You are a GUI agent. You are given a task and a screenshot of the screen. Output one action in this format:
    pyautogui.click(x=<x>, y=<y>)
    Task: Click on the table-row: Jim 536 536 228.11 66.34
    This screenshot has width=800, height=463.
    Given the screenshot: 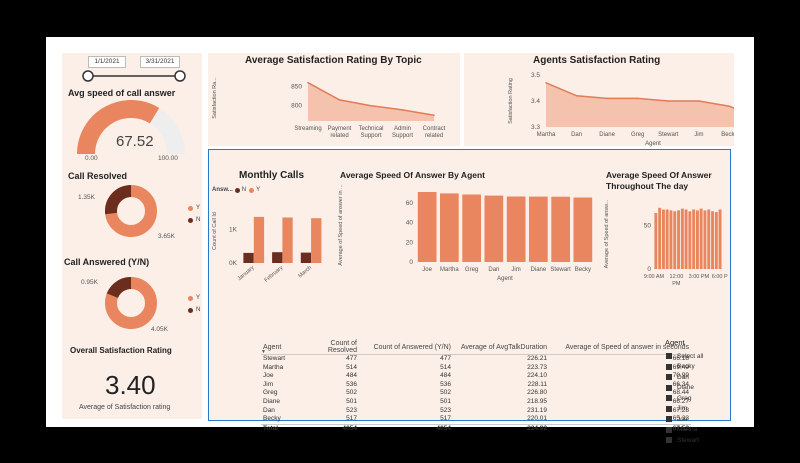 What is the action you would take?
    pyautogui.click(x=476, y=385)
    